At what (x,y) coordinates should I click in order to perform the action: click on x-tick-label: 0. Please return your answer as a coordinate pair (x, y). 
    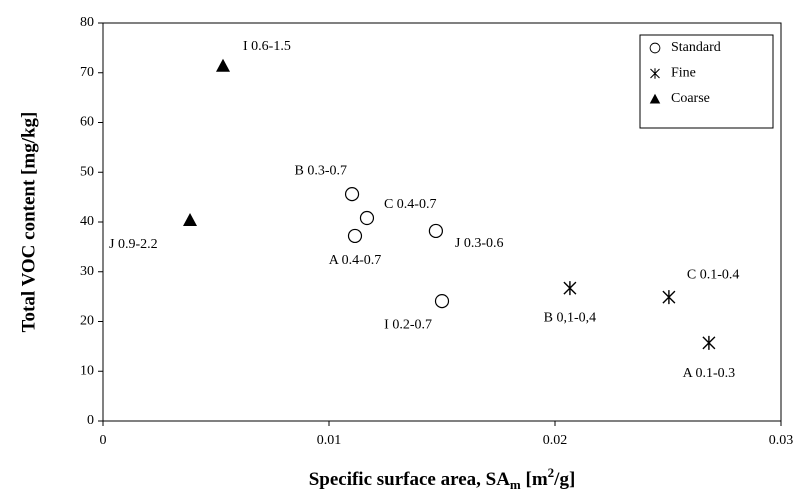
    Looking at the image, I should click on (103, 440).